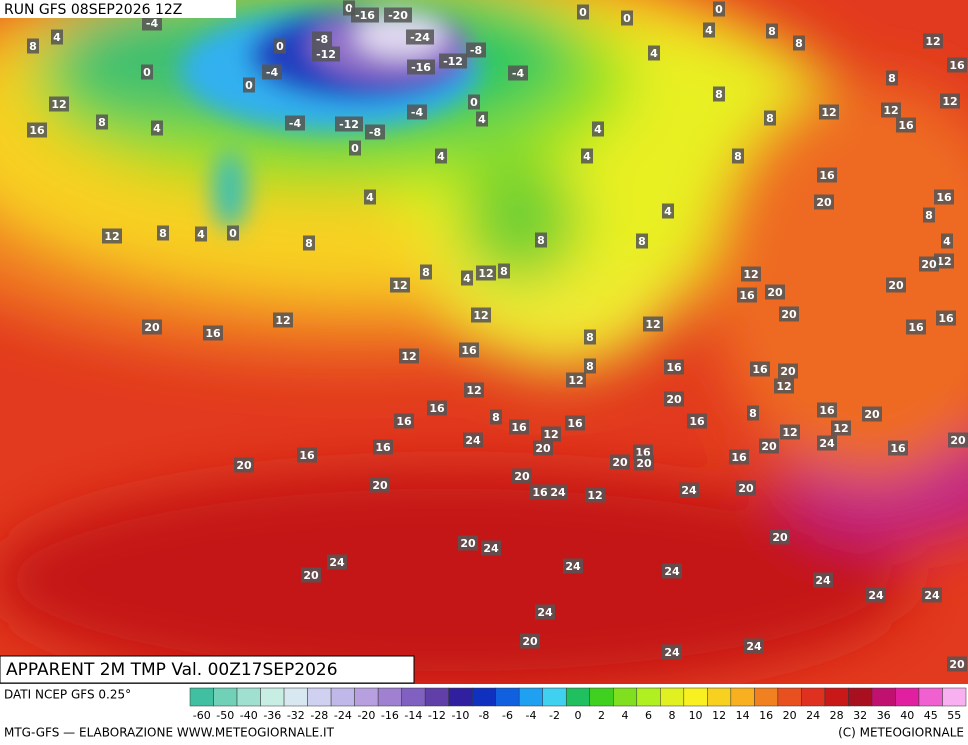 The width and height of the screenshot is (968, 745). I want to click on legend-tick-label: 10, so click(696, 715).